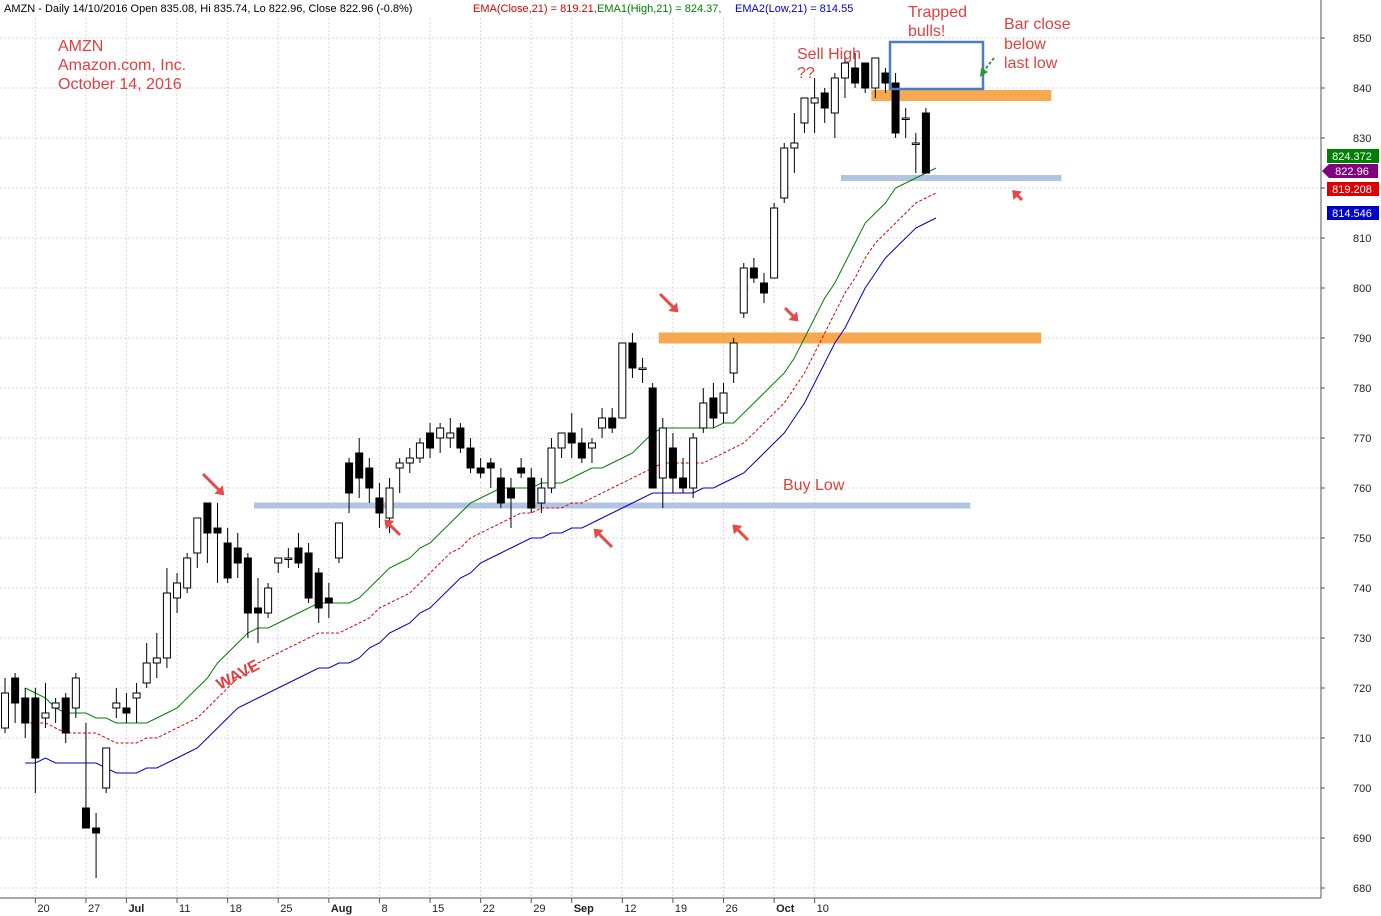 Image resolution: width=1381 pixels, height=916 pixels. What do you see at coordinates (539, 909) in the screenshot?
I see `x-tick-label: 29` at bounding box center [539, 909].